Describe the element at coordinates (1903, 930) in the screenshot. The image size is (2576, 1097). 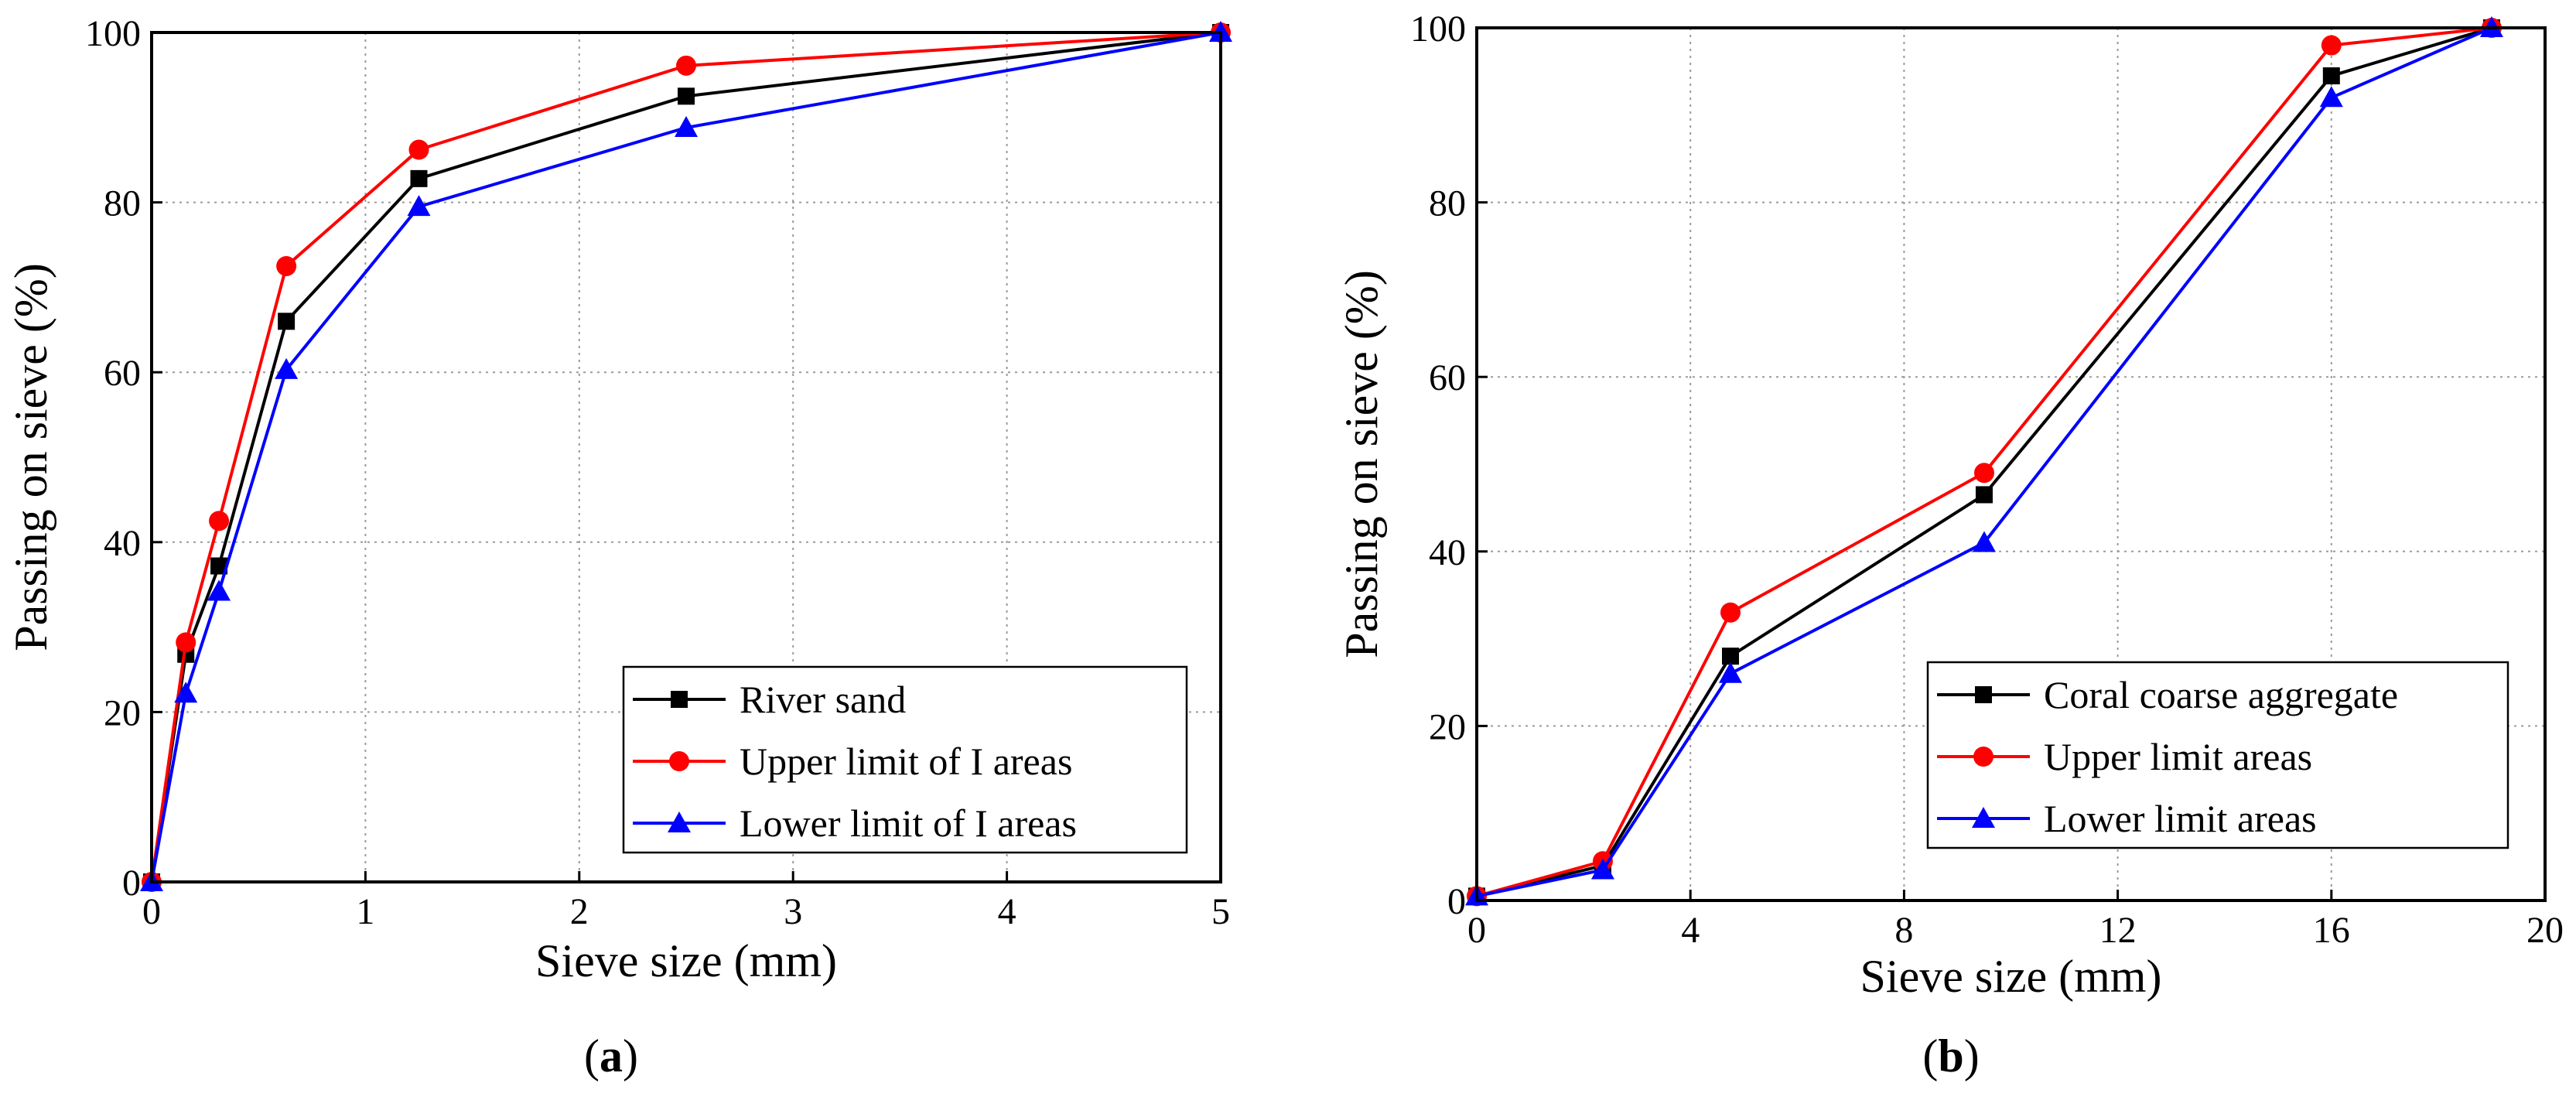
I see `x-tick-label: 8` at that location.